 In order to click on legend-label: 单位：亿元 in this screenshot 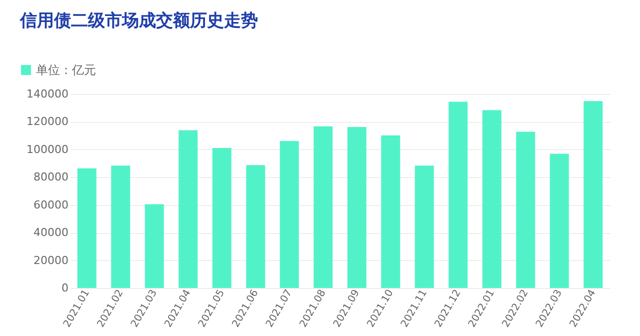, I will do `click(66, 70)`.